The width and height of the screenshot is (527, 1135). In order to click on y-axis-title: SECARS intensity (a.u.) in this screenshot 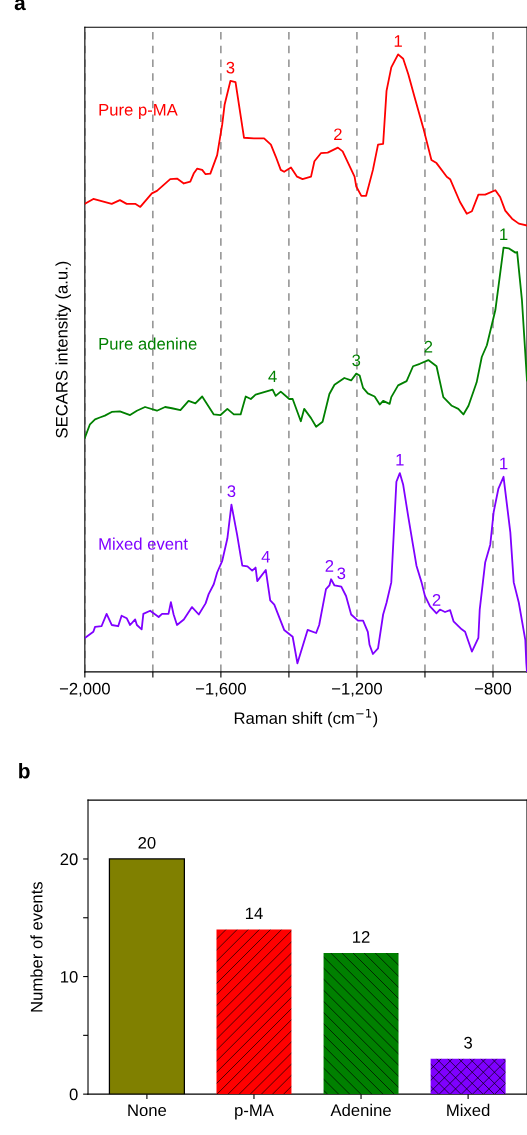, I will do `click(63, 349)`.